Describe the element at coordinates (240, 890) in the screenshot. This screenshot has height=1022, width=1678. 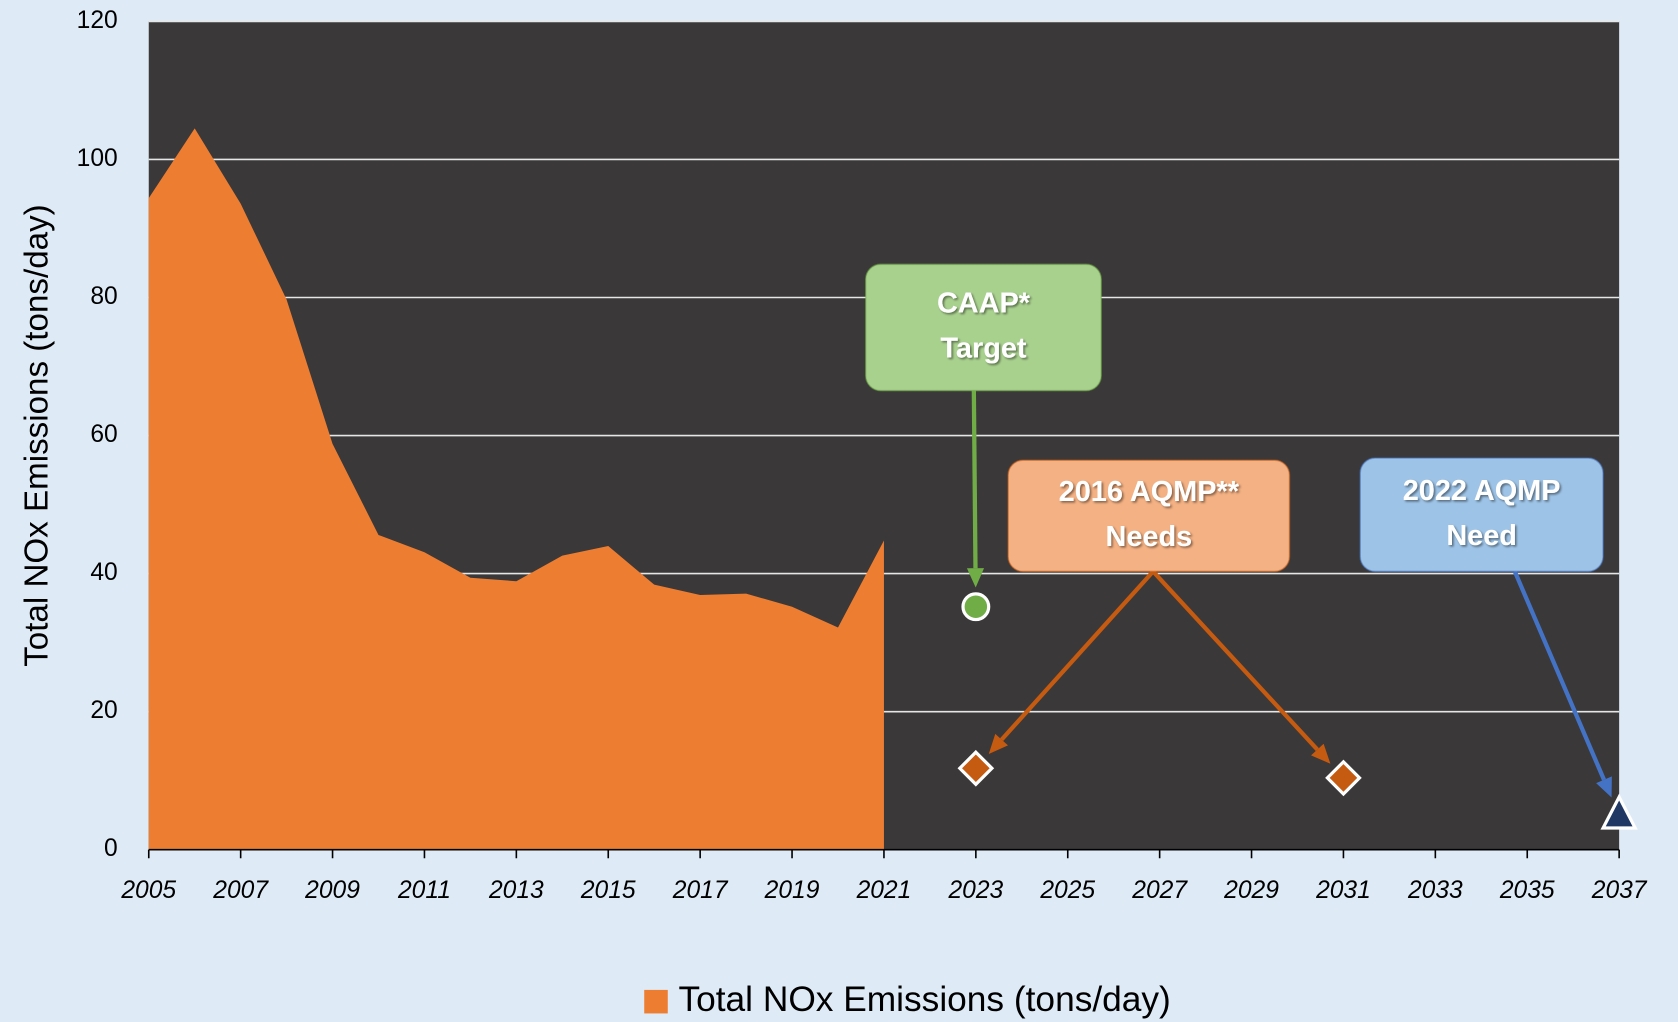
I see `x-tick-label: 2007` at that location.